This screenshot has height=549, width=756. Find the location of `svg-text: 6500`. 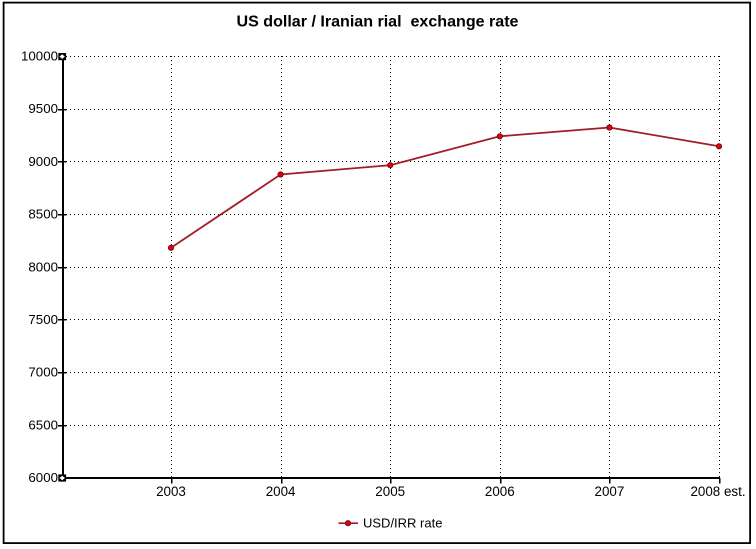

svg-text: 6500 is located at coordinates (43, 424).